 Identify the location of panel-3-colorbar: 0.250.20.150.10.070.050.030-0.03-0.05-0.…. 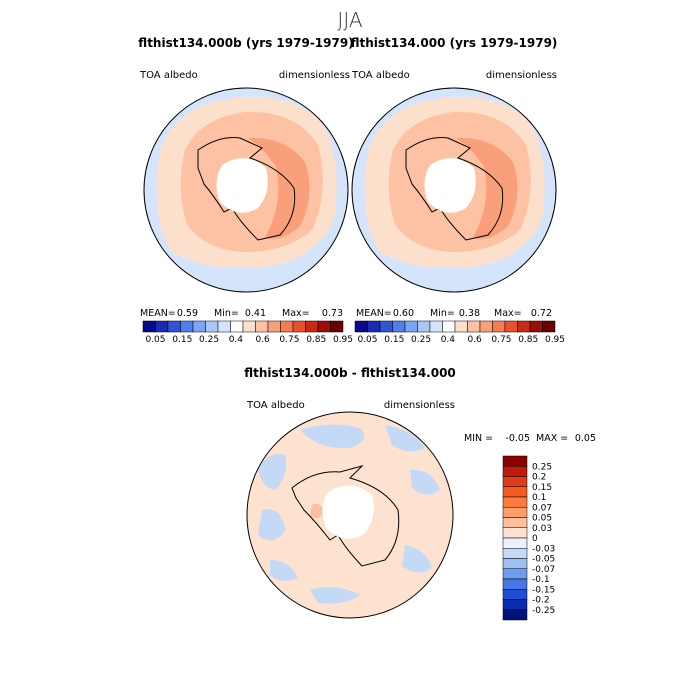
(528, 538).